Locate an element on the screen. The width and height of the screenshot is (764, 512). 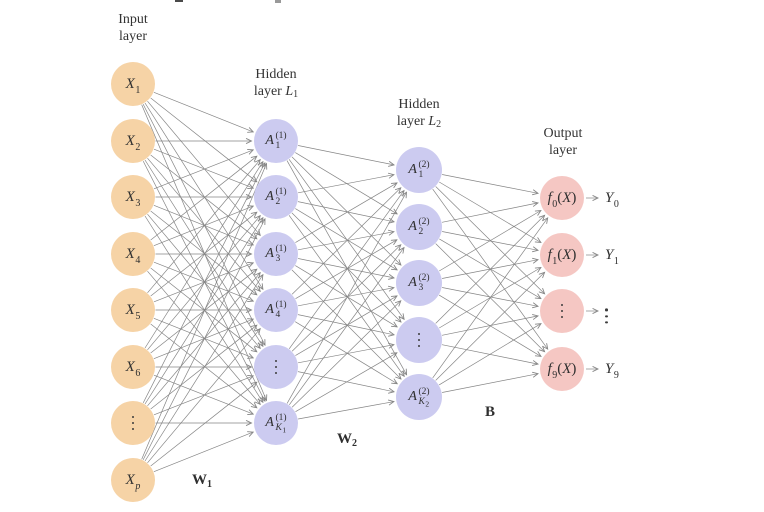
math-label: A (1) 1 is located at coordinates (275, 141).